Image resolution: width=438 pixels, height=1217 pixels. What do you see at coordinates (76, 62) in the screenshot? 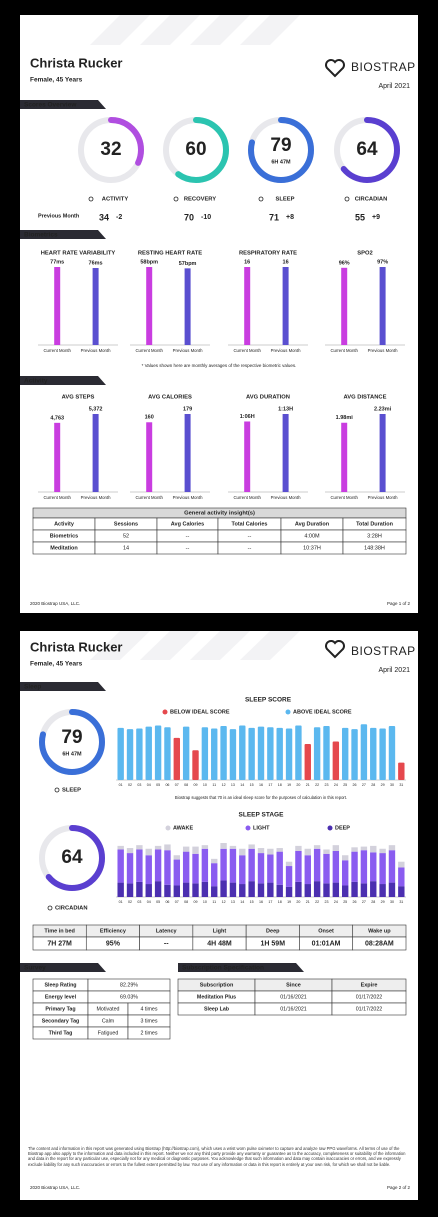
I see `name: Christa Rucker` at bounding box center [76, 62].